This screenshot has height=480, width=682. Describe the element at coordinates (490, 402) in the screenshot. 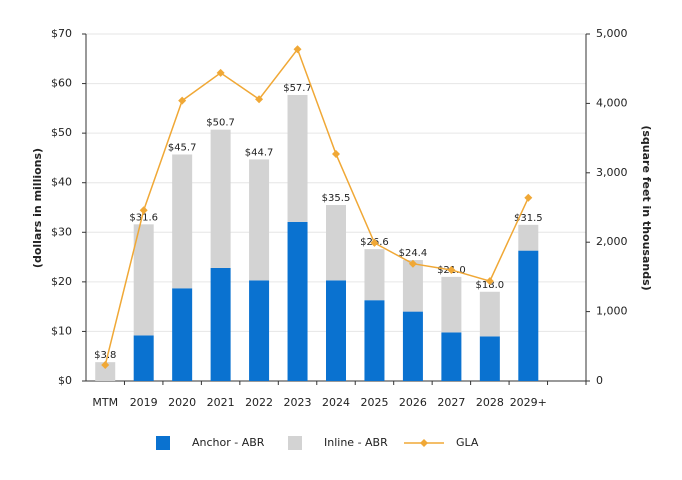

I see `x-tick-label: 2028` at that location.